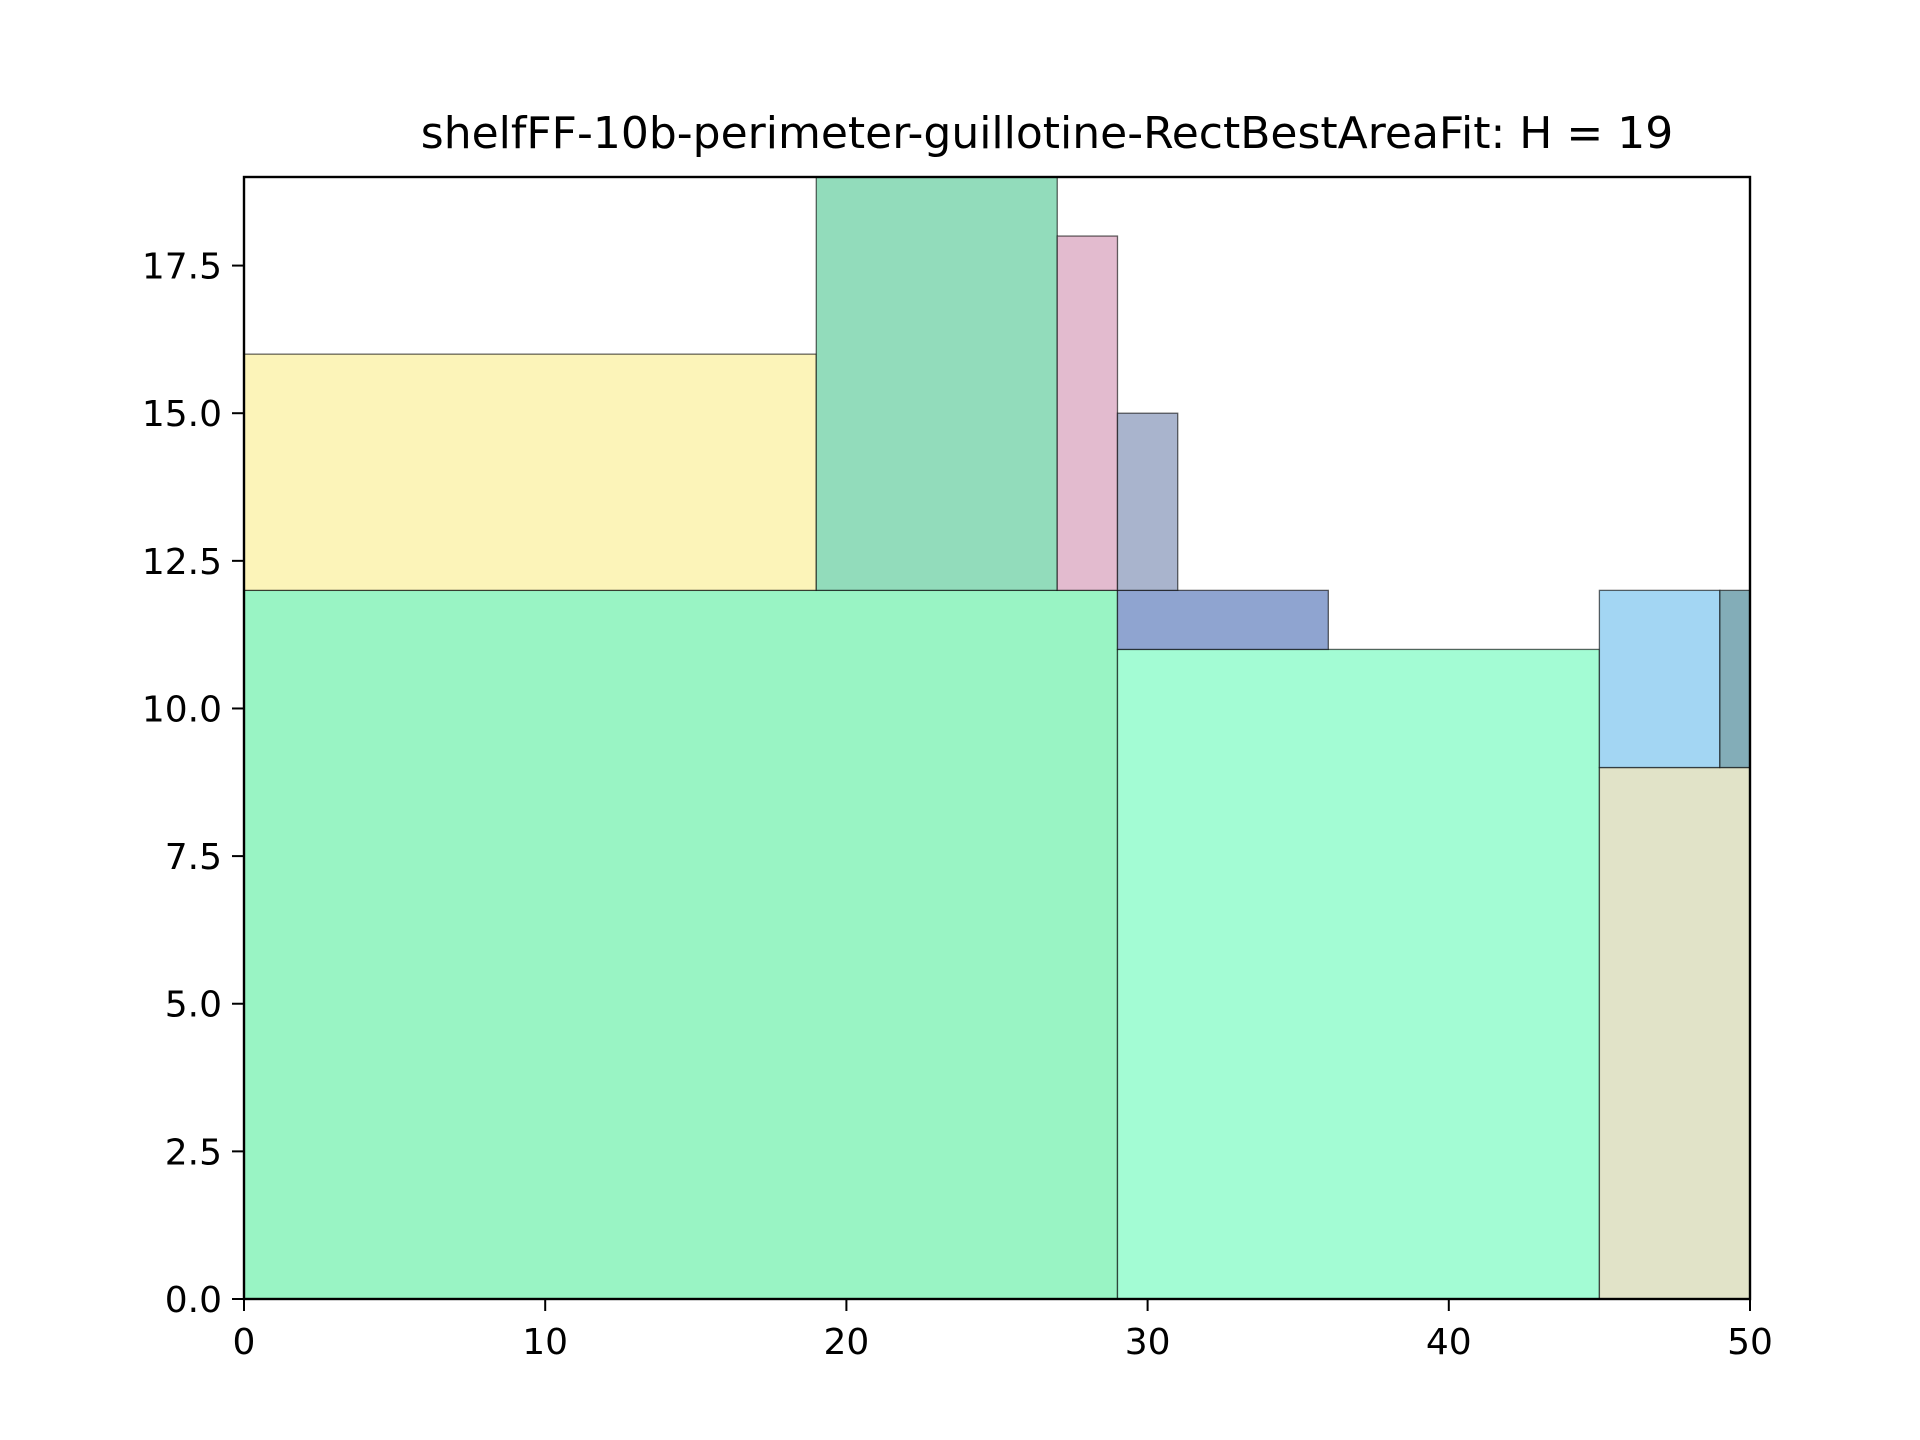  Describe the element at coordinates (244, 1342) in the screenshot. I see `x-tick-label: 0` at that location.